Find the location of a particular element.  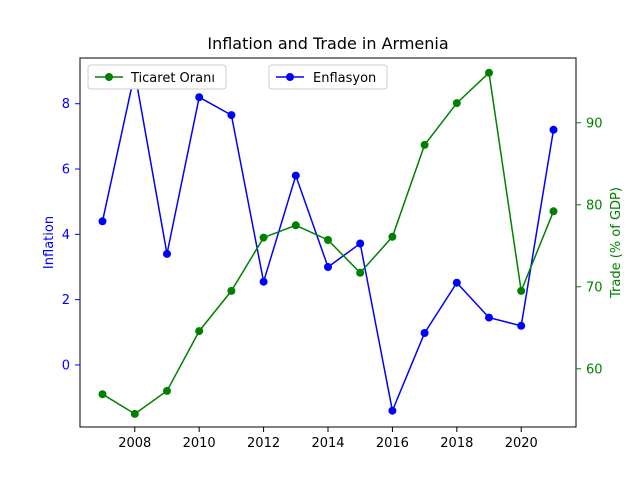

left-y-tick-label: 8 is located at coordinates (66, 104).